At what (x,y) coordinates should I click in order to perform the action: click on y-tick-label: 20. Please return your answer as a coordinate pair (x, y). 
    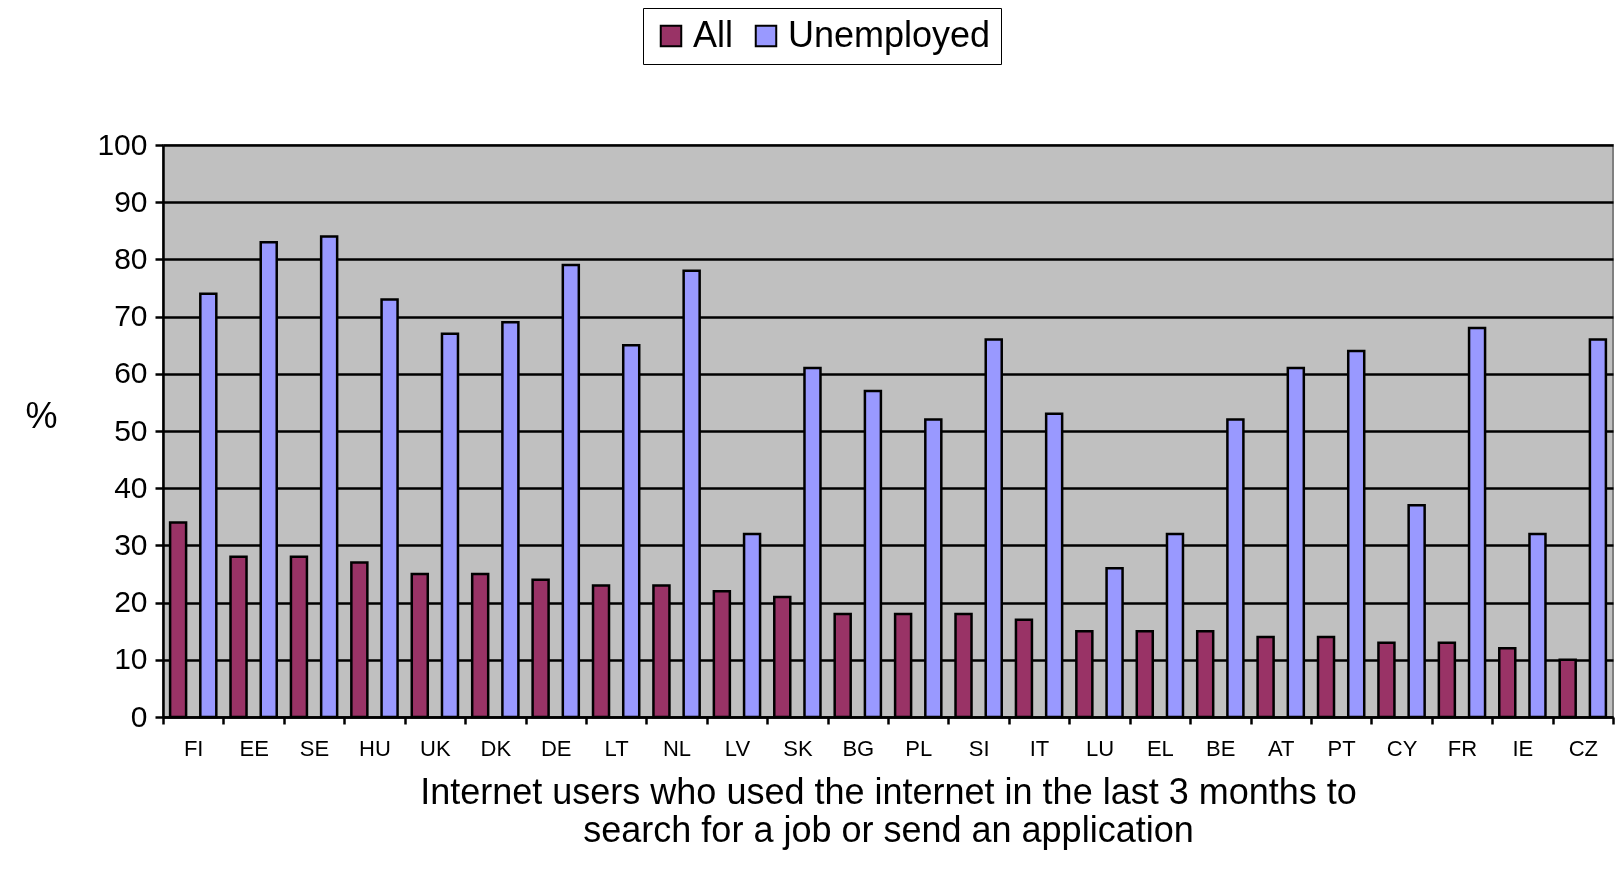
    Looking at the image, I should click on (131, 602).